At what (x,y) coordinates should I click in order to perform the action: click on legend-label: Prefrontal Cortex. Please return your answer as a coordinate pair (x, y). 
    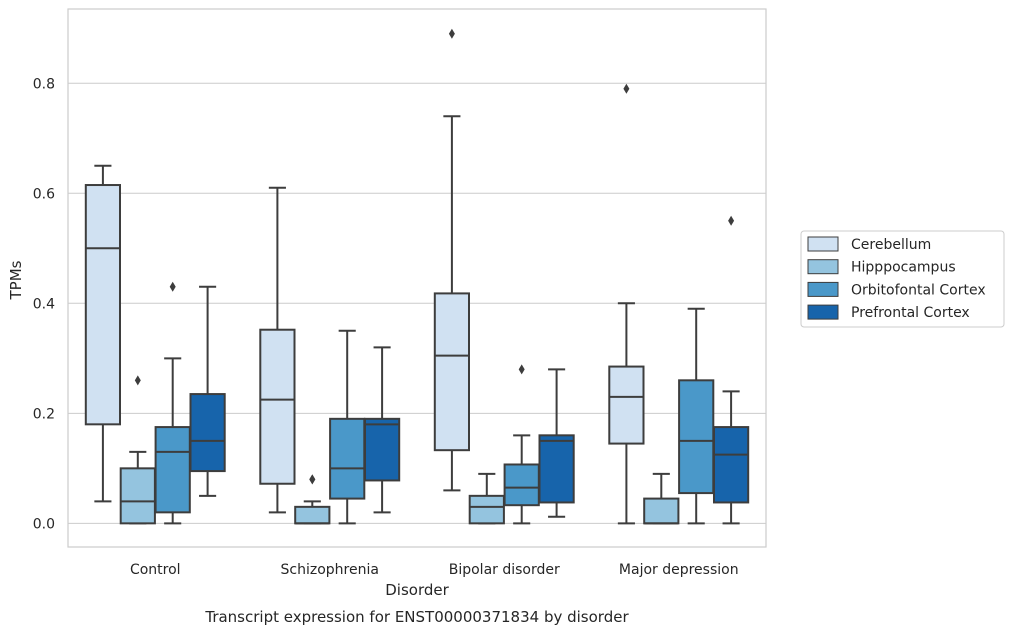
    Looking at the image, I should click on (910, 313).